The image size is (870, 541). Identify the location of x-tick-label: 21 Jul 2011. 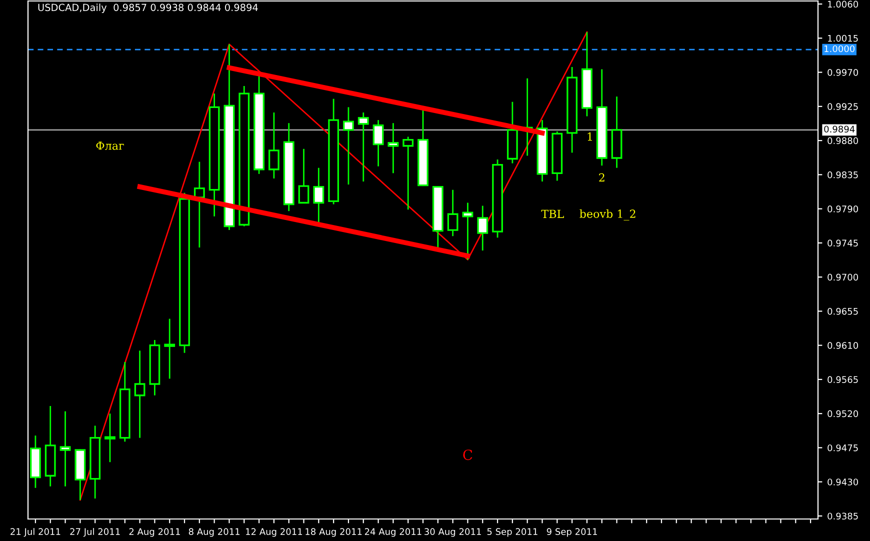
(35, 532).